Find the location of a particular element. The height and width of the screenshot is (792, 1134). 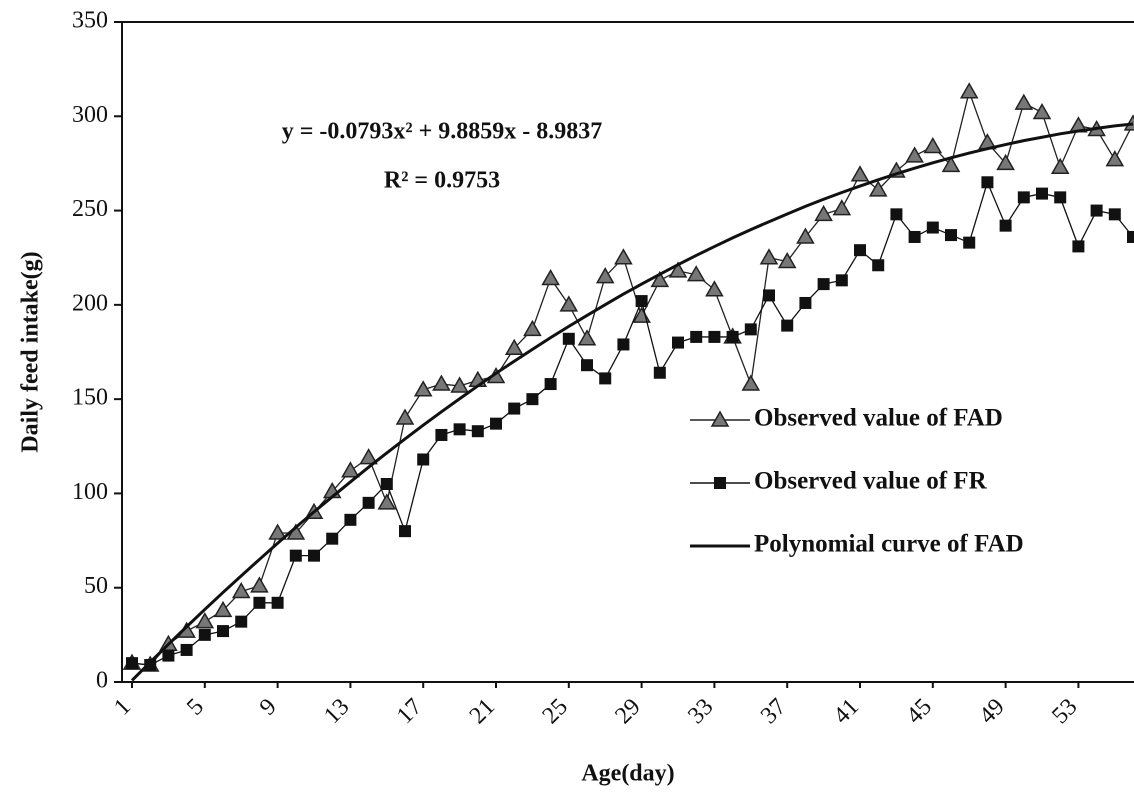

x-tick-label: 45 is located at coordinates (919, 711).